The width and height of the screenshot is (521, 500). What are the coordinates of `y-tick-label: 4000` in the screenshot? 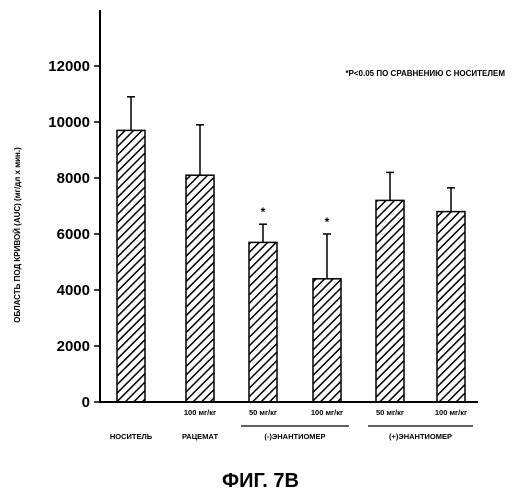 It's located at (73, 290).